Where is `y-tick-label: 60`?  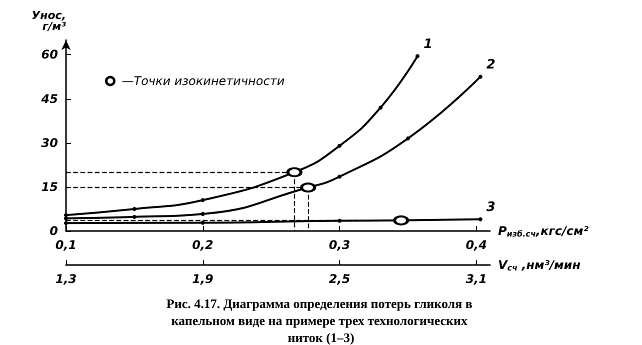 y-tick-label: 60 is located at coordinates (49, 55).